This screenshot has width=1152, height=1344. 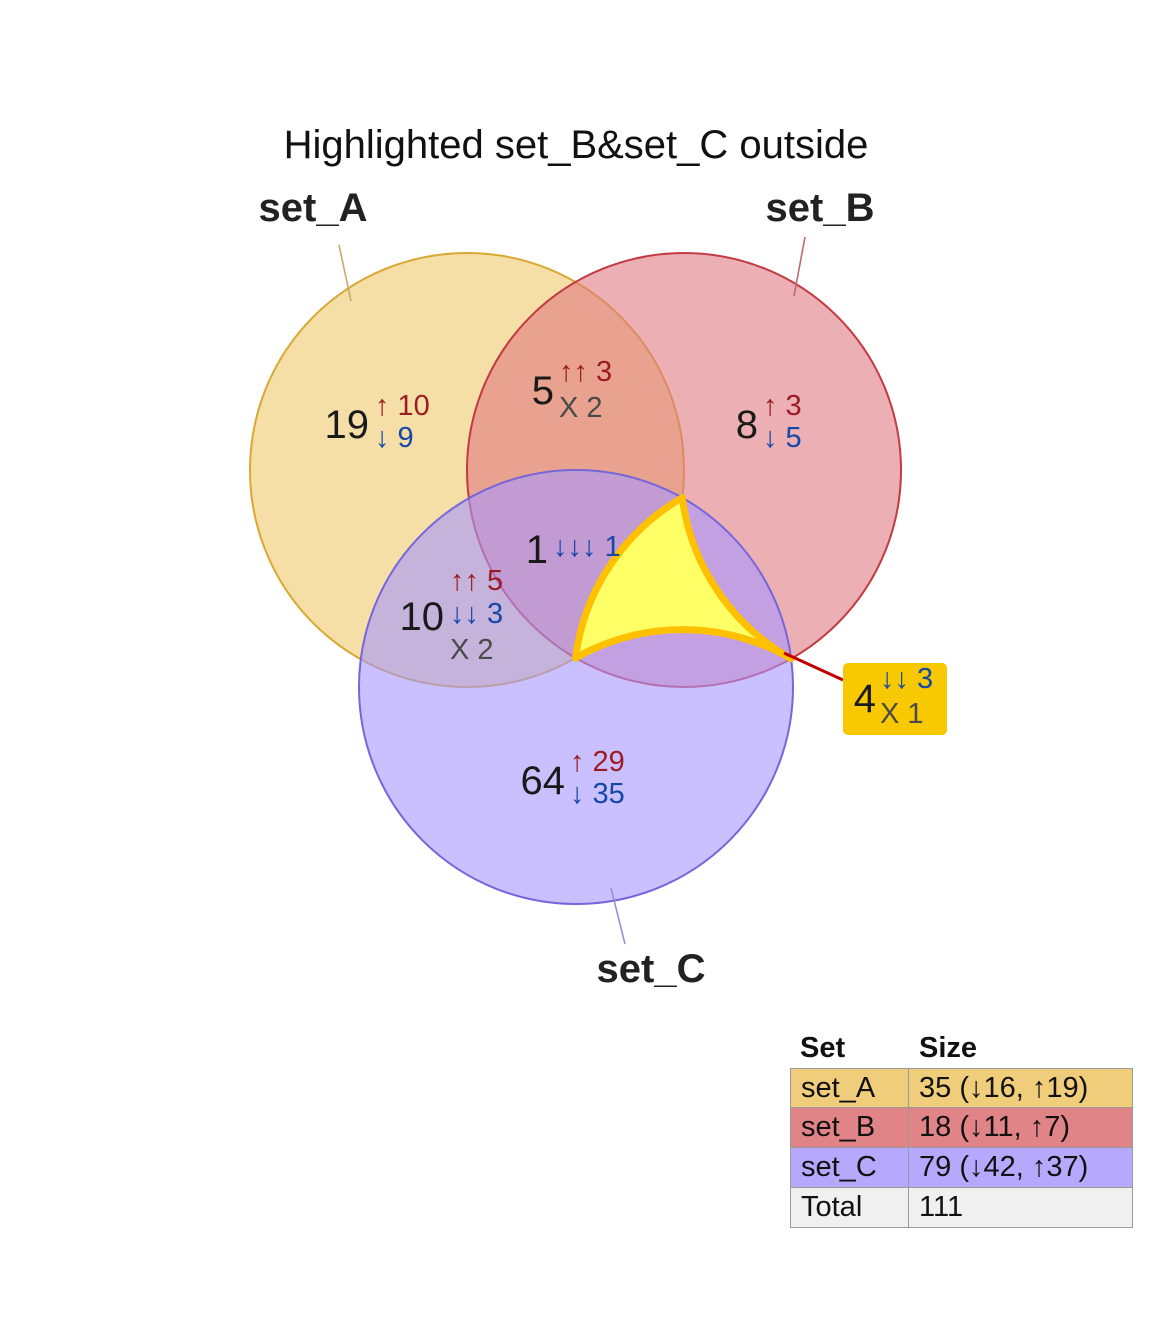 I want to click on region-up-count: ↑↑ 3, so click(x=585, y=372).